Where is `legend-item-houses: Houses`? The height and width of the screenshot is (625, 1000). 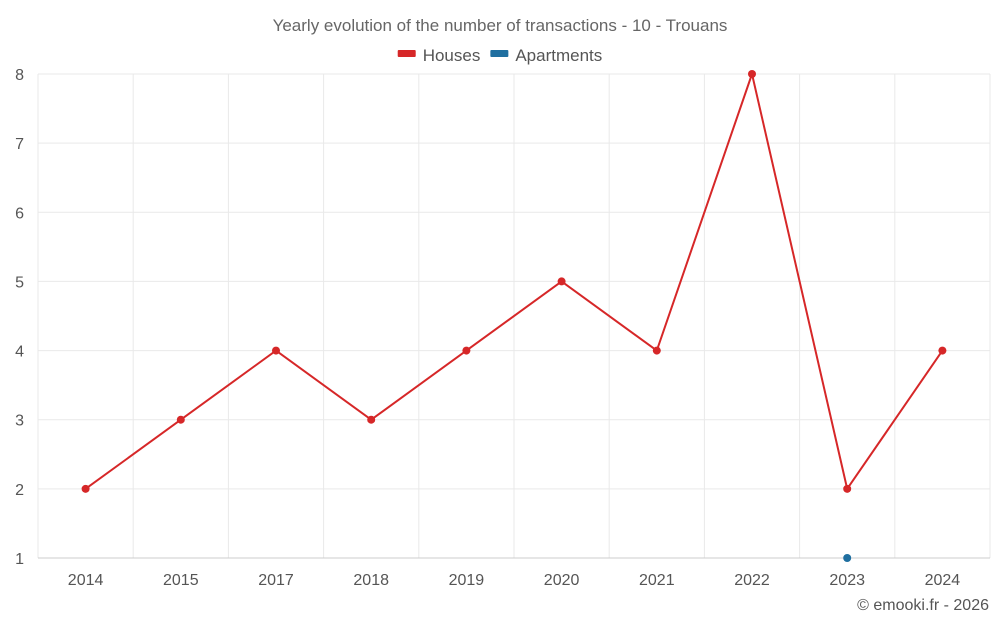
legend-item-houses: Houses is located at coordinates (439, 55).